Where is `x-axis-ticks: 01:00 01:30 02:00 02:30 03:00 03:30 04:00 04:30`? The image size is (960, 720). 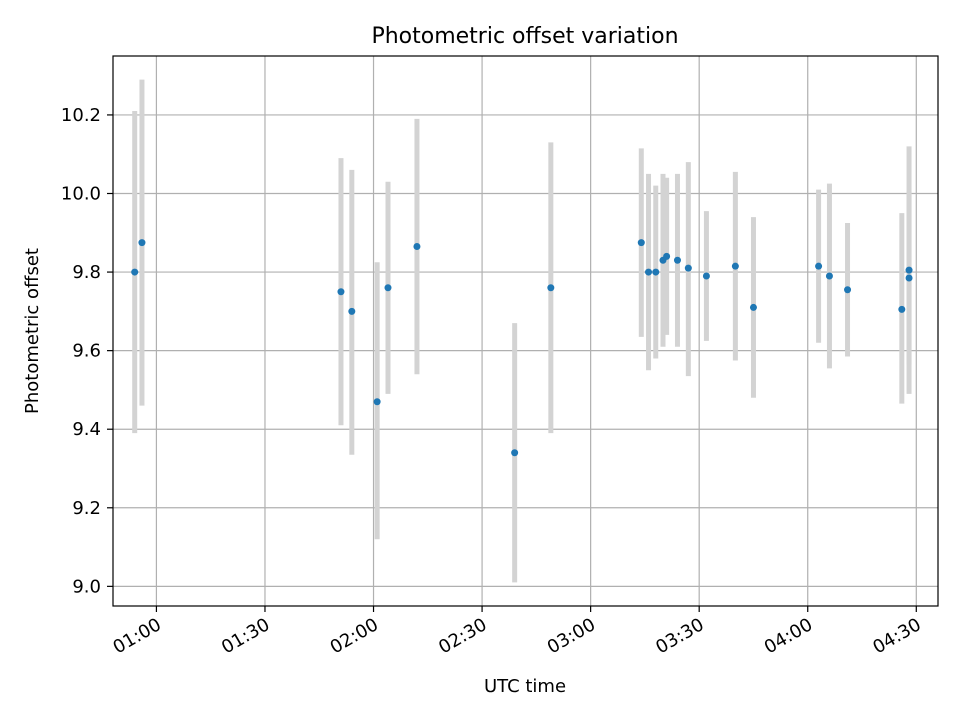
x-axis-ticks: 01:00 01:30 02:00 02:30 03:00 03:30 04:00 04:30 is located at coordinates (517, 632).